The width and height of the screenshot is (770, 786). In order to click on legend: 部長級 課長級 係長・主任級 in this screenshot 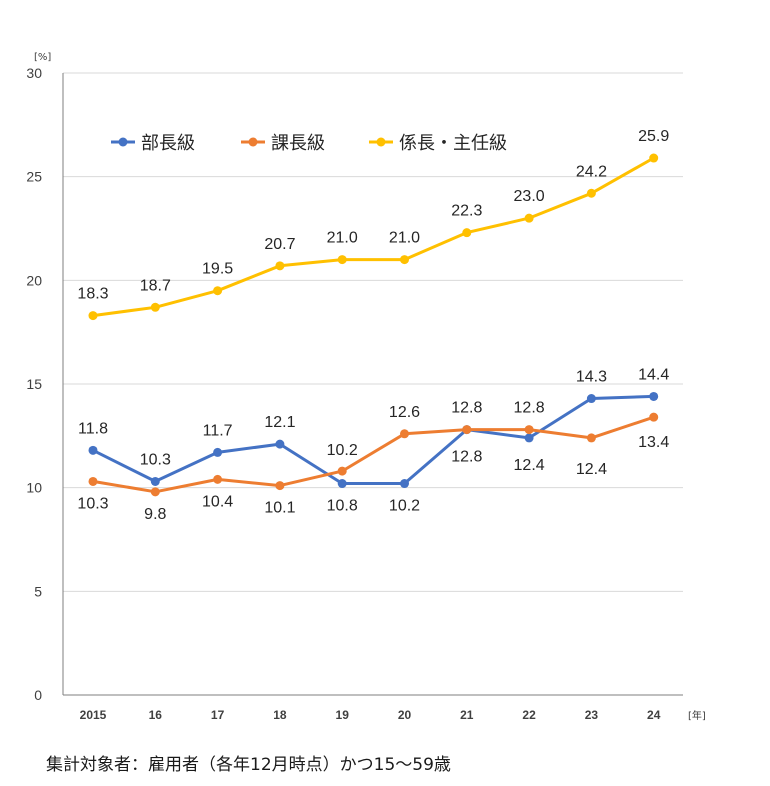, I will do `click(309, 143)`.